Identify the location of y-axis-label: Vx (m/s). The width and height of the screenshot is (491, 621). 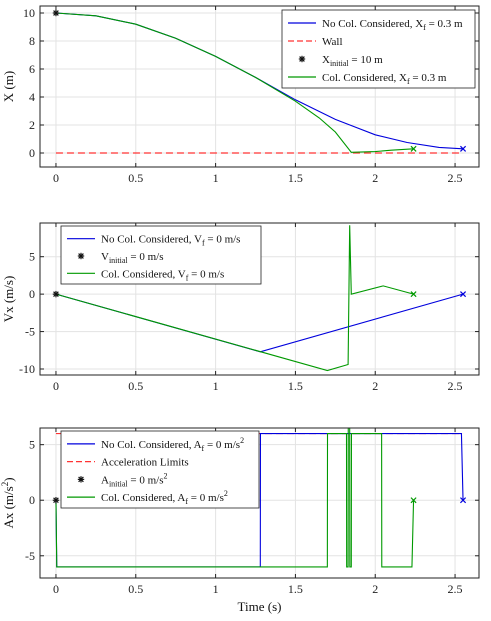
(8, 299).